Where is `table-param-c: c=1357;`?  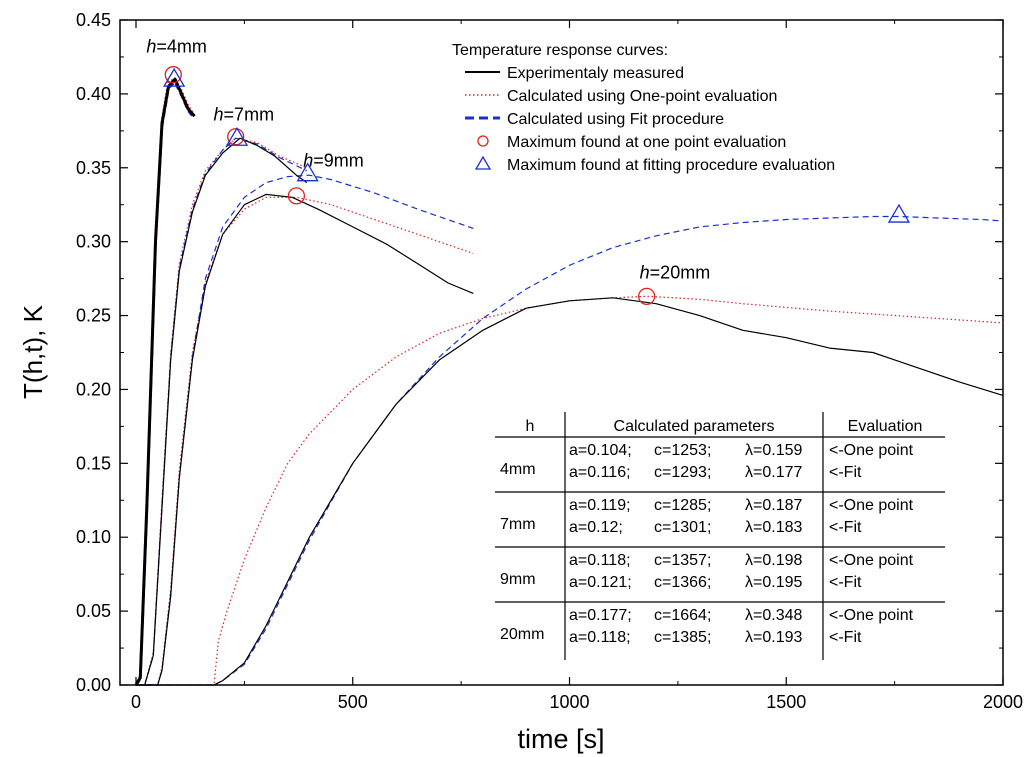
table-param-c: c=1357; is located at coordinates (682, 560).